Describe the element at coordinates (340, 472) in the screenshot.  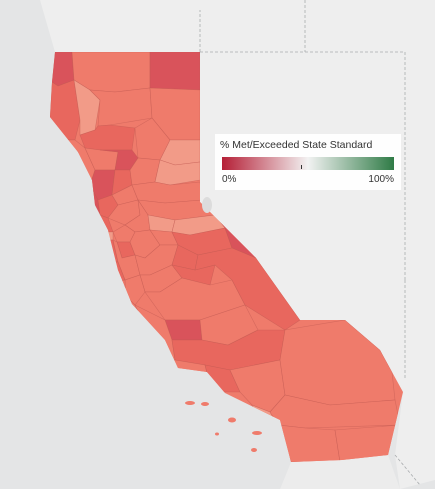
I see `mexico-land` at that location.